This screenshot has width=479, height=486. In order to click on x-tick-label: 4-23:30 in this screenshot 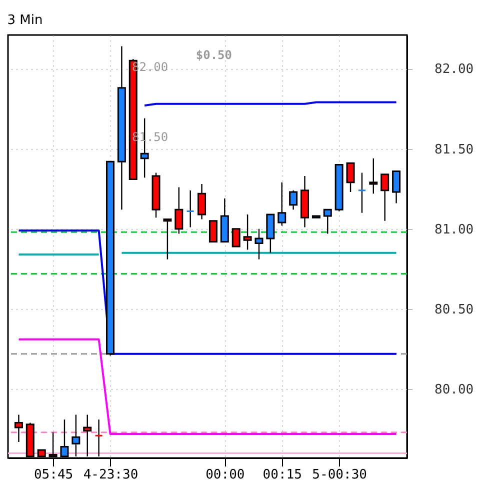, I will do `click(110, 475)`.